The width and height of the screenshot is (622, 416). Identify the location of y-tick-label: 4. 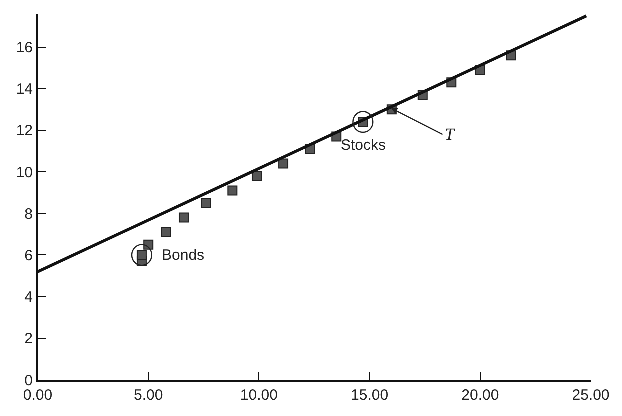
(28, 297).